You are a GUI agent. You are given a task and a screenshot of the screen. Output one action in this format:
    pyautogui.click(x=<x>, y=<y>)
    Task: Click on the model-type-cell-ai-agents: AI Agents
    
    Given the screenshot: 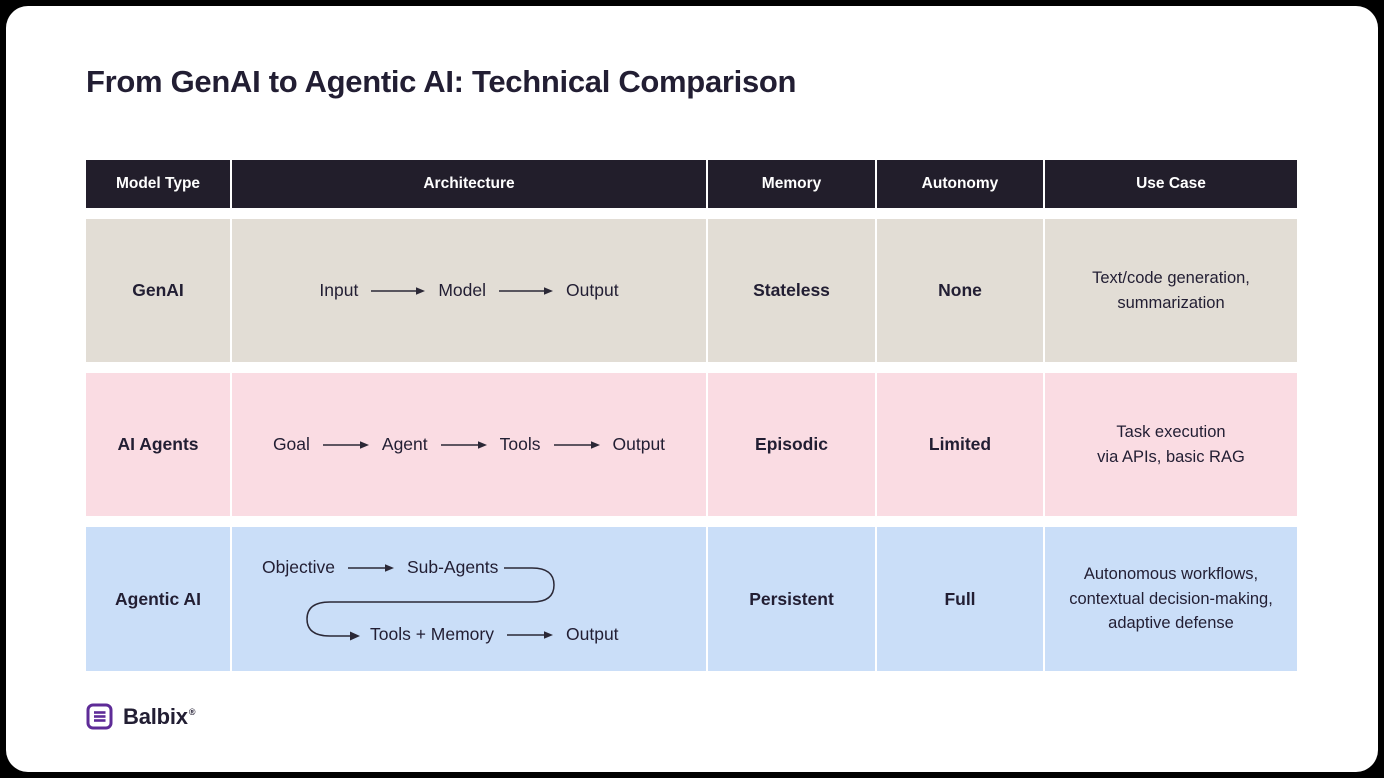 What is the action you would take?
    pyautogui.click(x=158, y=444)
    